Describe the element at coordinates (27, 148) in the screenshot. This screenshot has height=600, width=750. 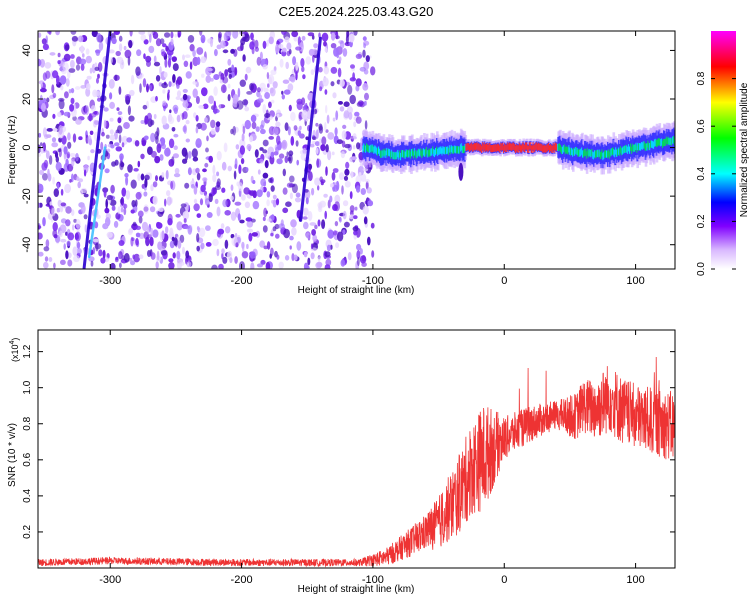
I see `top-y-tick-label: 0` at that location.